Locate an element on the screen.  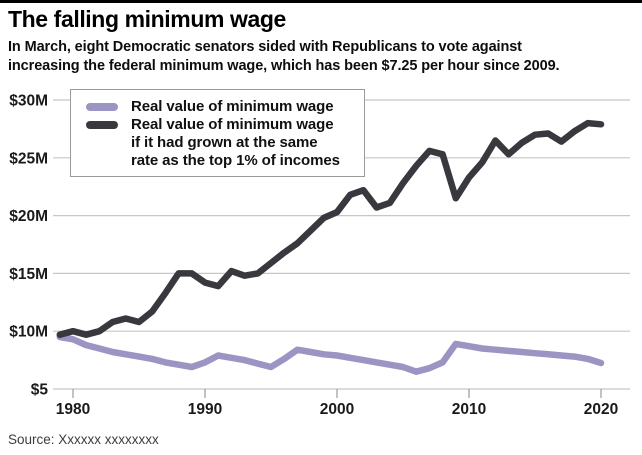
y-axis-label: $20M is located at coordinates (28, 216).